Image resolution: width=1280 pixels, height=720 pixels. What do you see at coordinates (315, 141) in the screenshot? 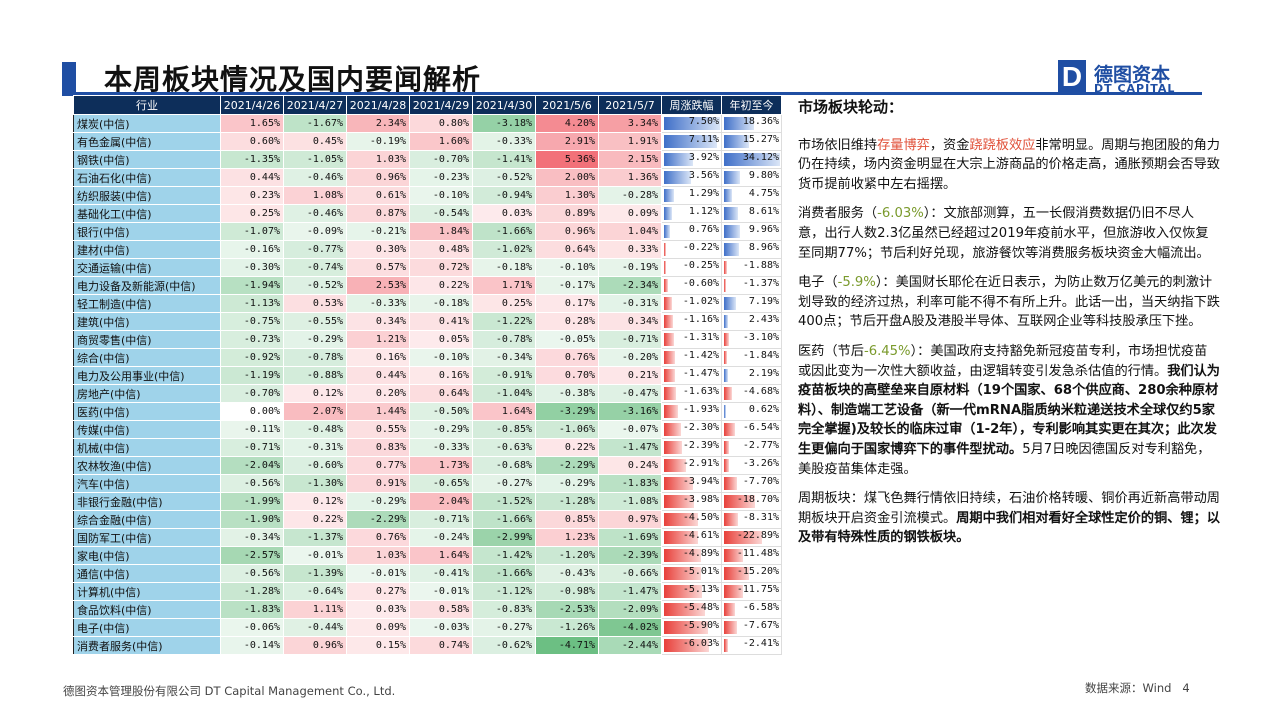
I see `daily-change: 0.45%` at bounding box center [315, 141].